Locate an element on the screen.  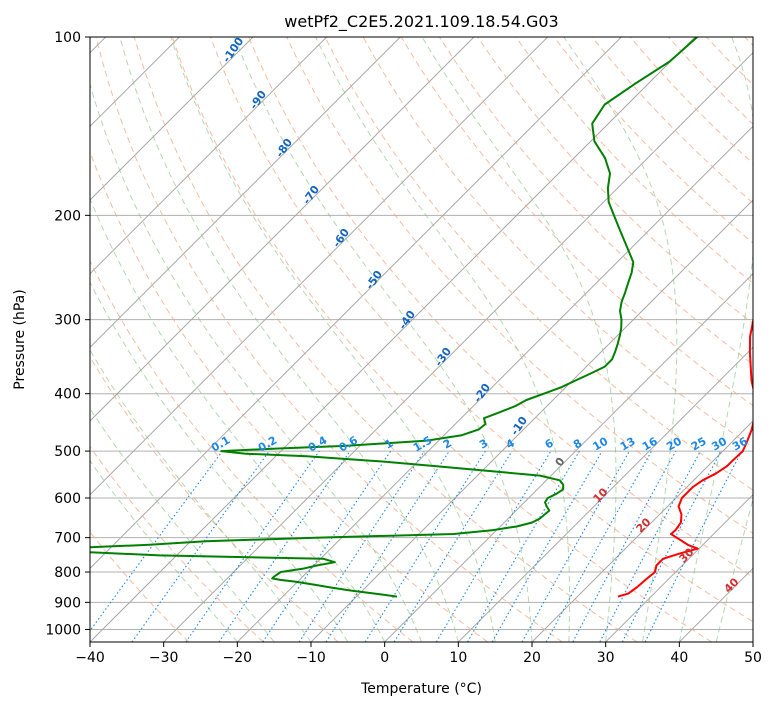
temperature-profile-line is located at coordinates (685, 457).